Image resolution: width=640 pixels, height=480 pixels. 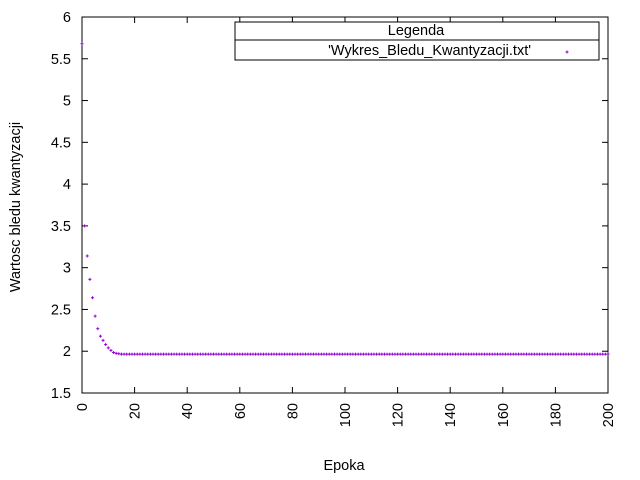 I want to click on x-tick-label: 140, so click(x=451, y=415).